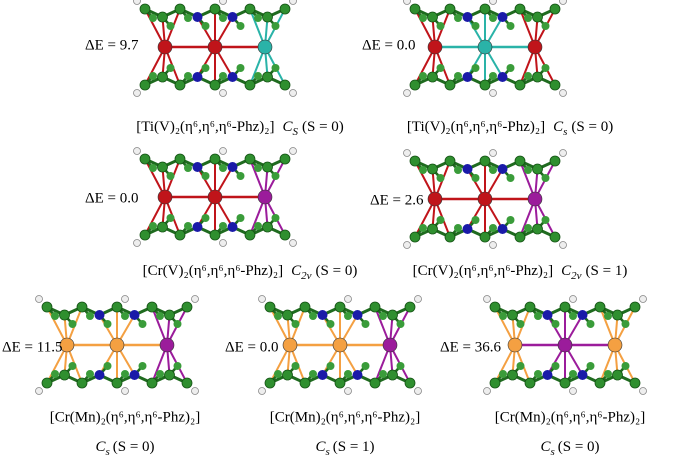 The height and width of the screenshot is (460, 685). What do you see at coordinates (570, 417) in the screenshot?
I see `formula: [Cr(Mn)₂(η⁶,η⁶,η⁶-Phz)₂]` at bounding box center [570, 417].